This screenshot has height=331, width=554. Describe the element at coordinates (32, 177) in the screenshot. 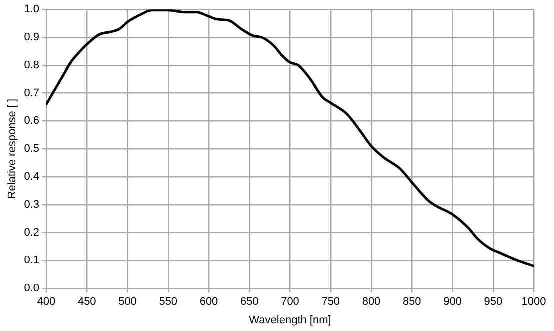

I see `y-tick-label: 0.4` at that location.